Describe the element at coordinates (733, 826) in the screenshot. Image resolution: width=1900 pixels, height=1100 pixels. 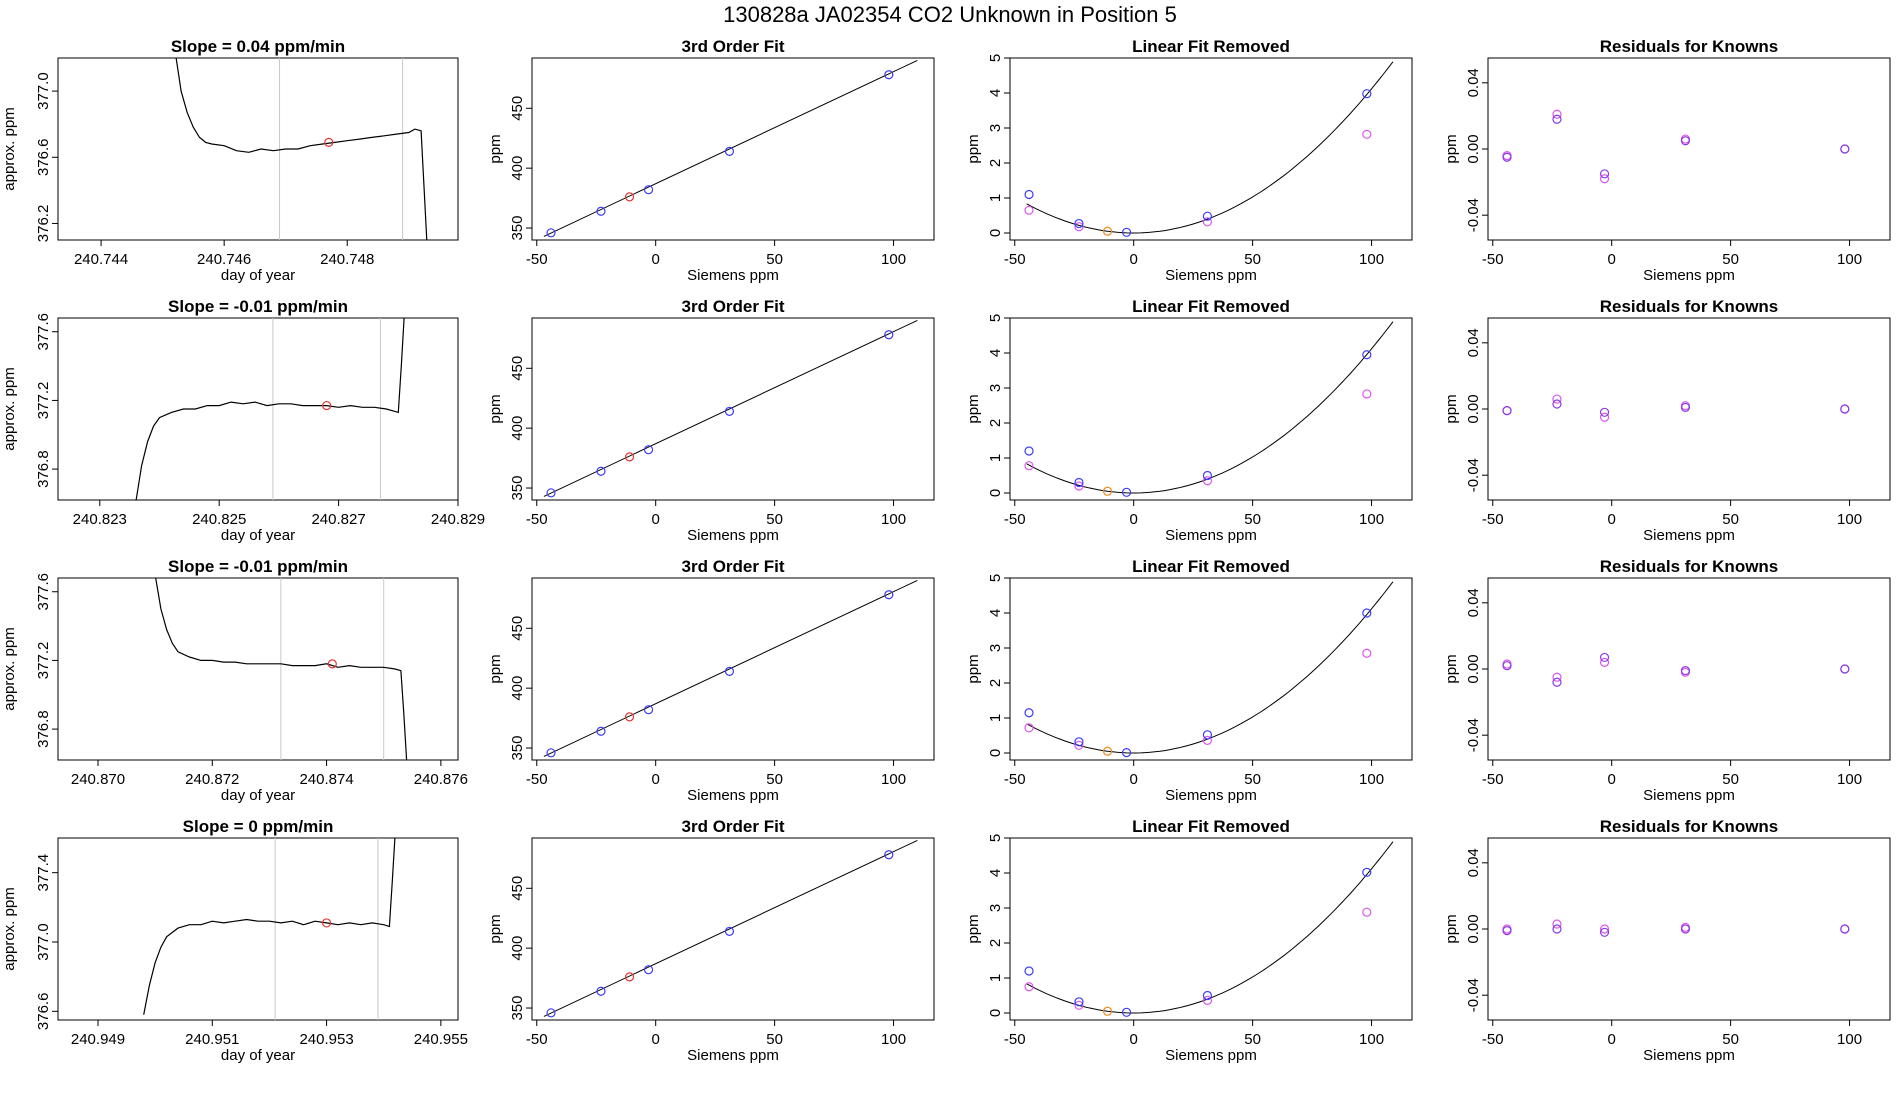
I see `panel-title: 3rd Order Fit` at that location.